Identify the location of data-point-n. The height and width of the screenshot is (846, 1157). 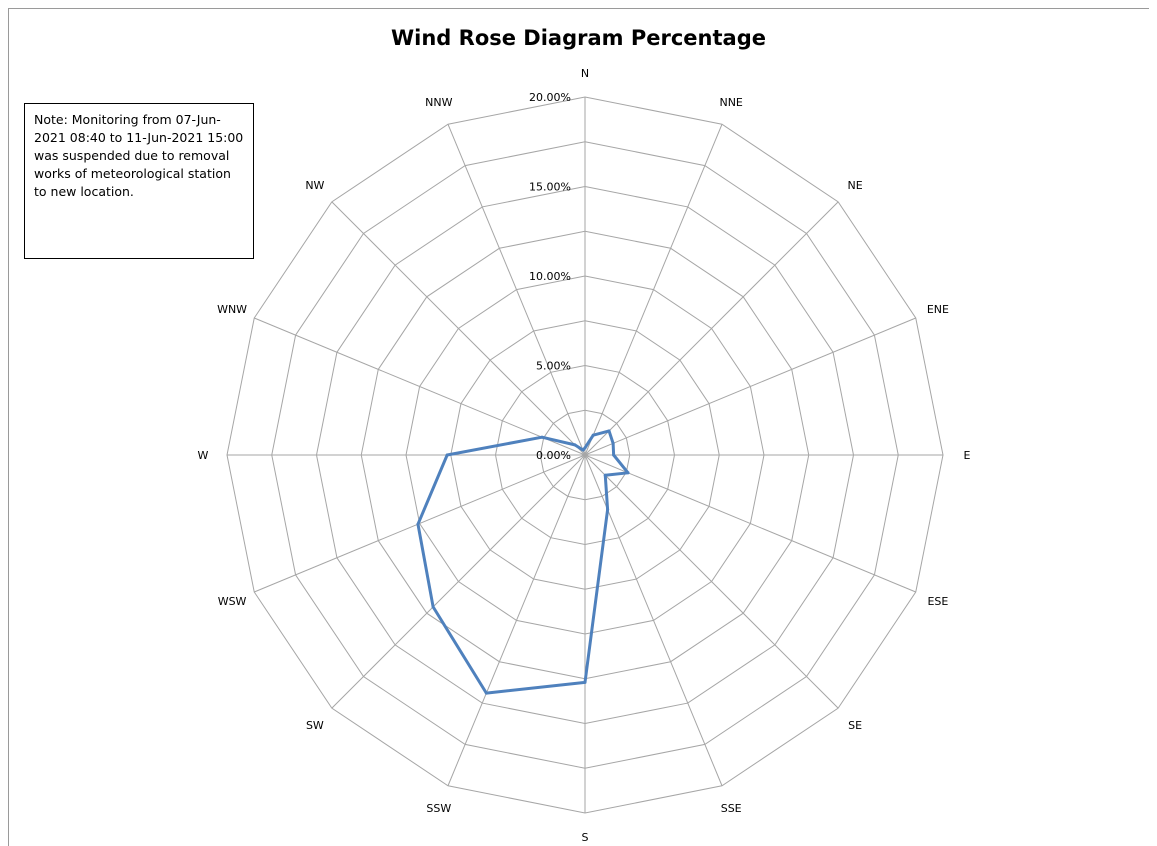
(585, 448).